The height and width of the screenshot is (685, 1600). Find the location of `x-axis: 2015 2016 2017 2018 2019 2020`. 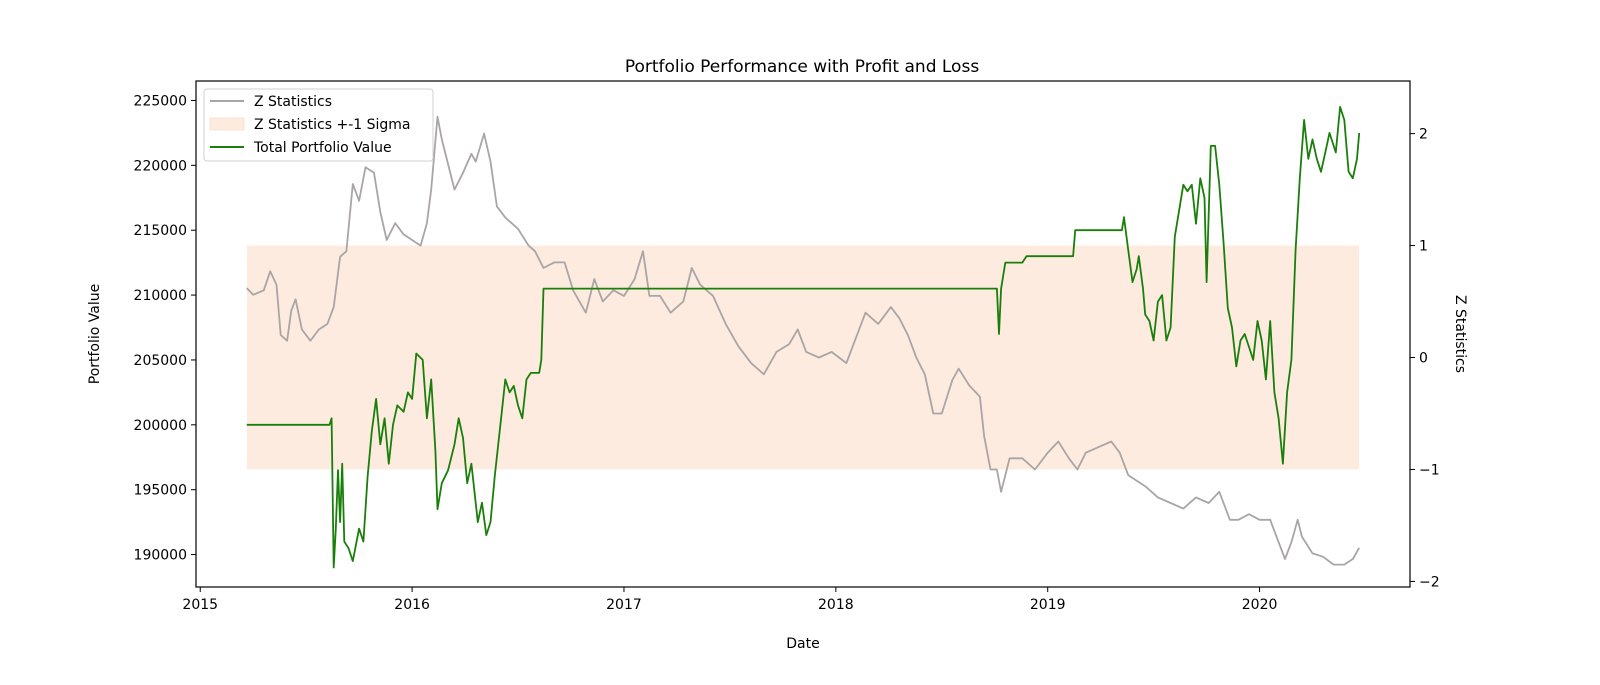

x-axis: 2015 2016 2017 2018 2019 2020 is located at coordinates (729, 600).